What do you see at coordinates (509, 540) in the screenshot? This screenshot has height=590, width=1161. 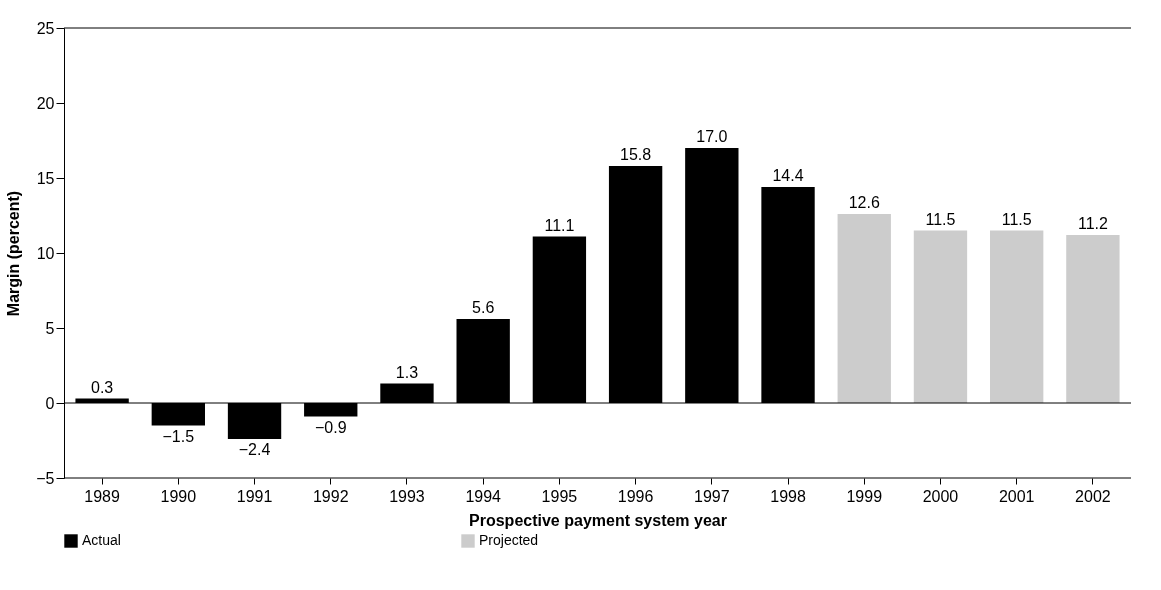 I see `legend-label: Projected` at bounding box center [509, 540].